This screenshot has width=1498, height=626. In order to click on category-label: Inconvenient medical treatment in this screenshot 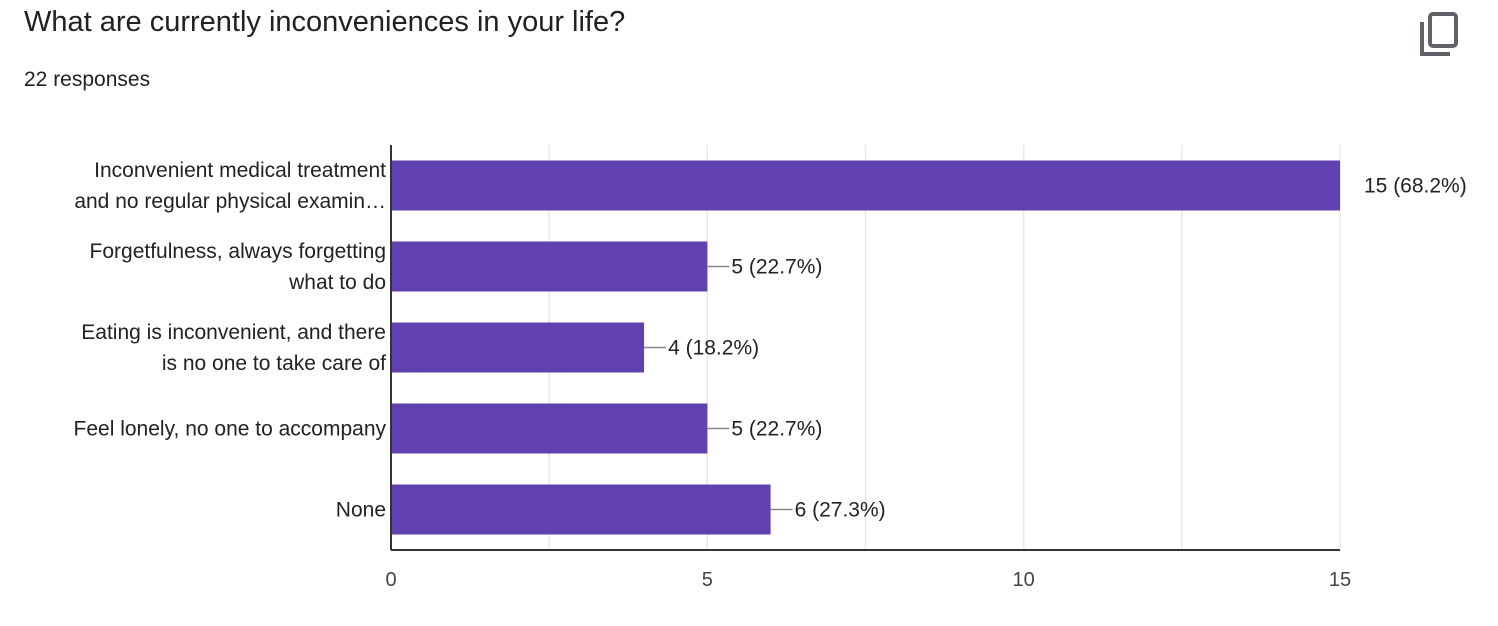, I will do `click(240, 170)`.